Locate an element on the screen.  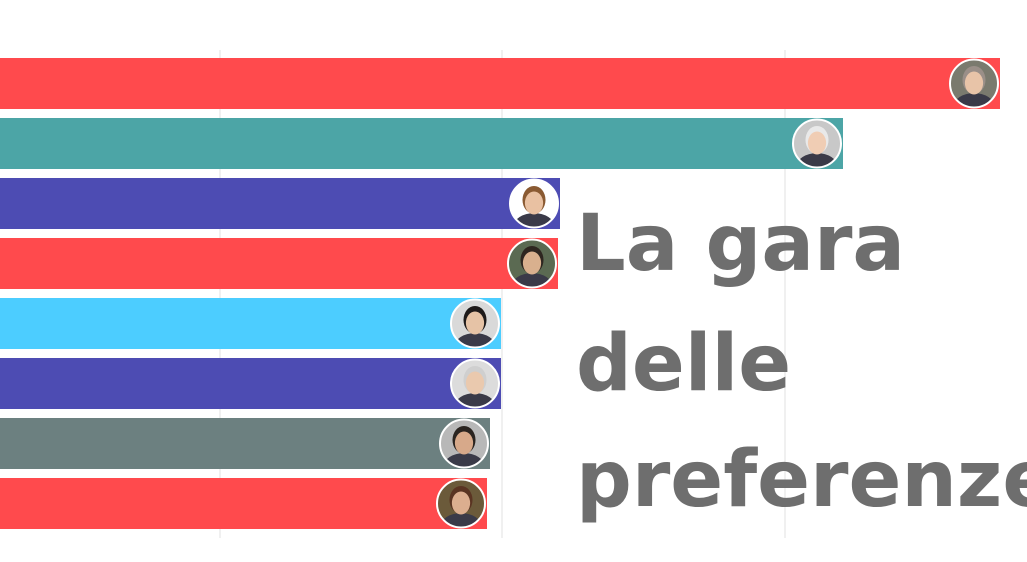
person-avatar-1-icon is located at coordinates (974, 83).